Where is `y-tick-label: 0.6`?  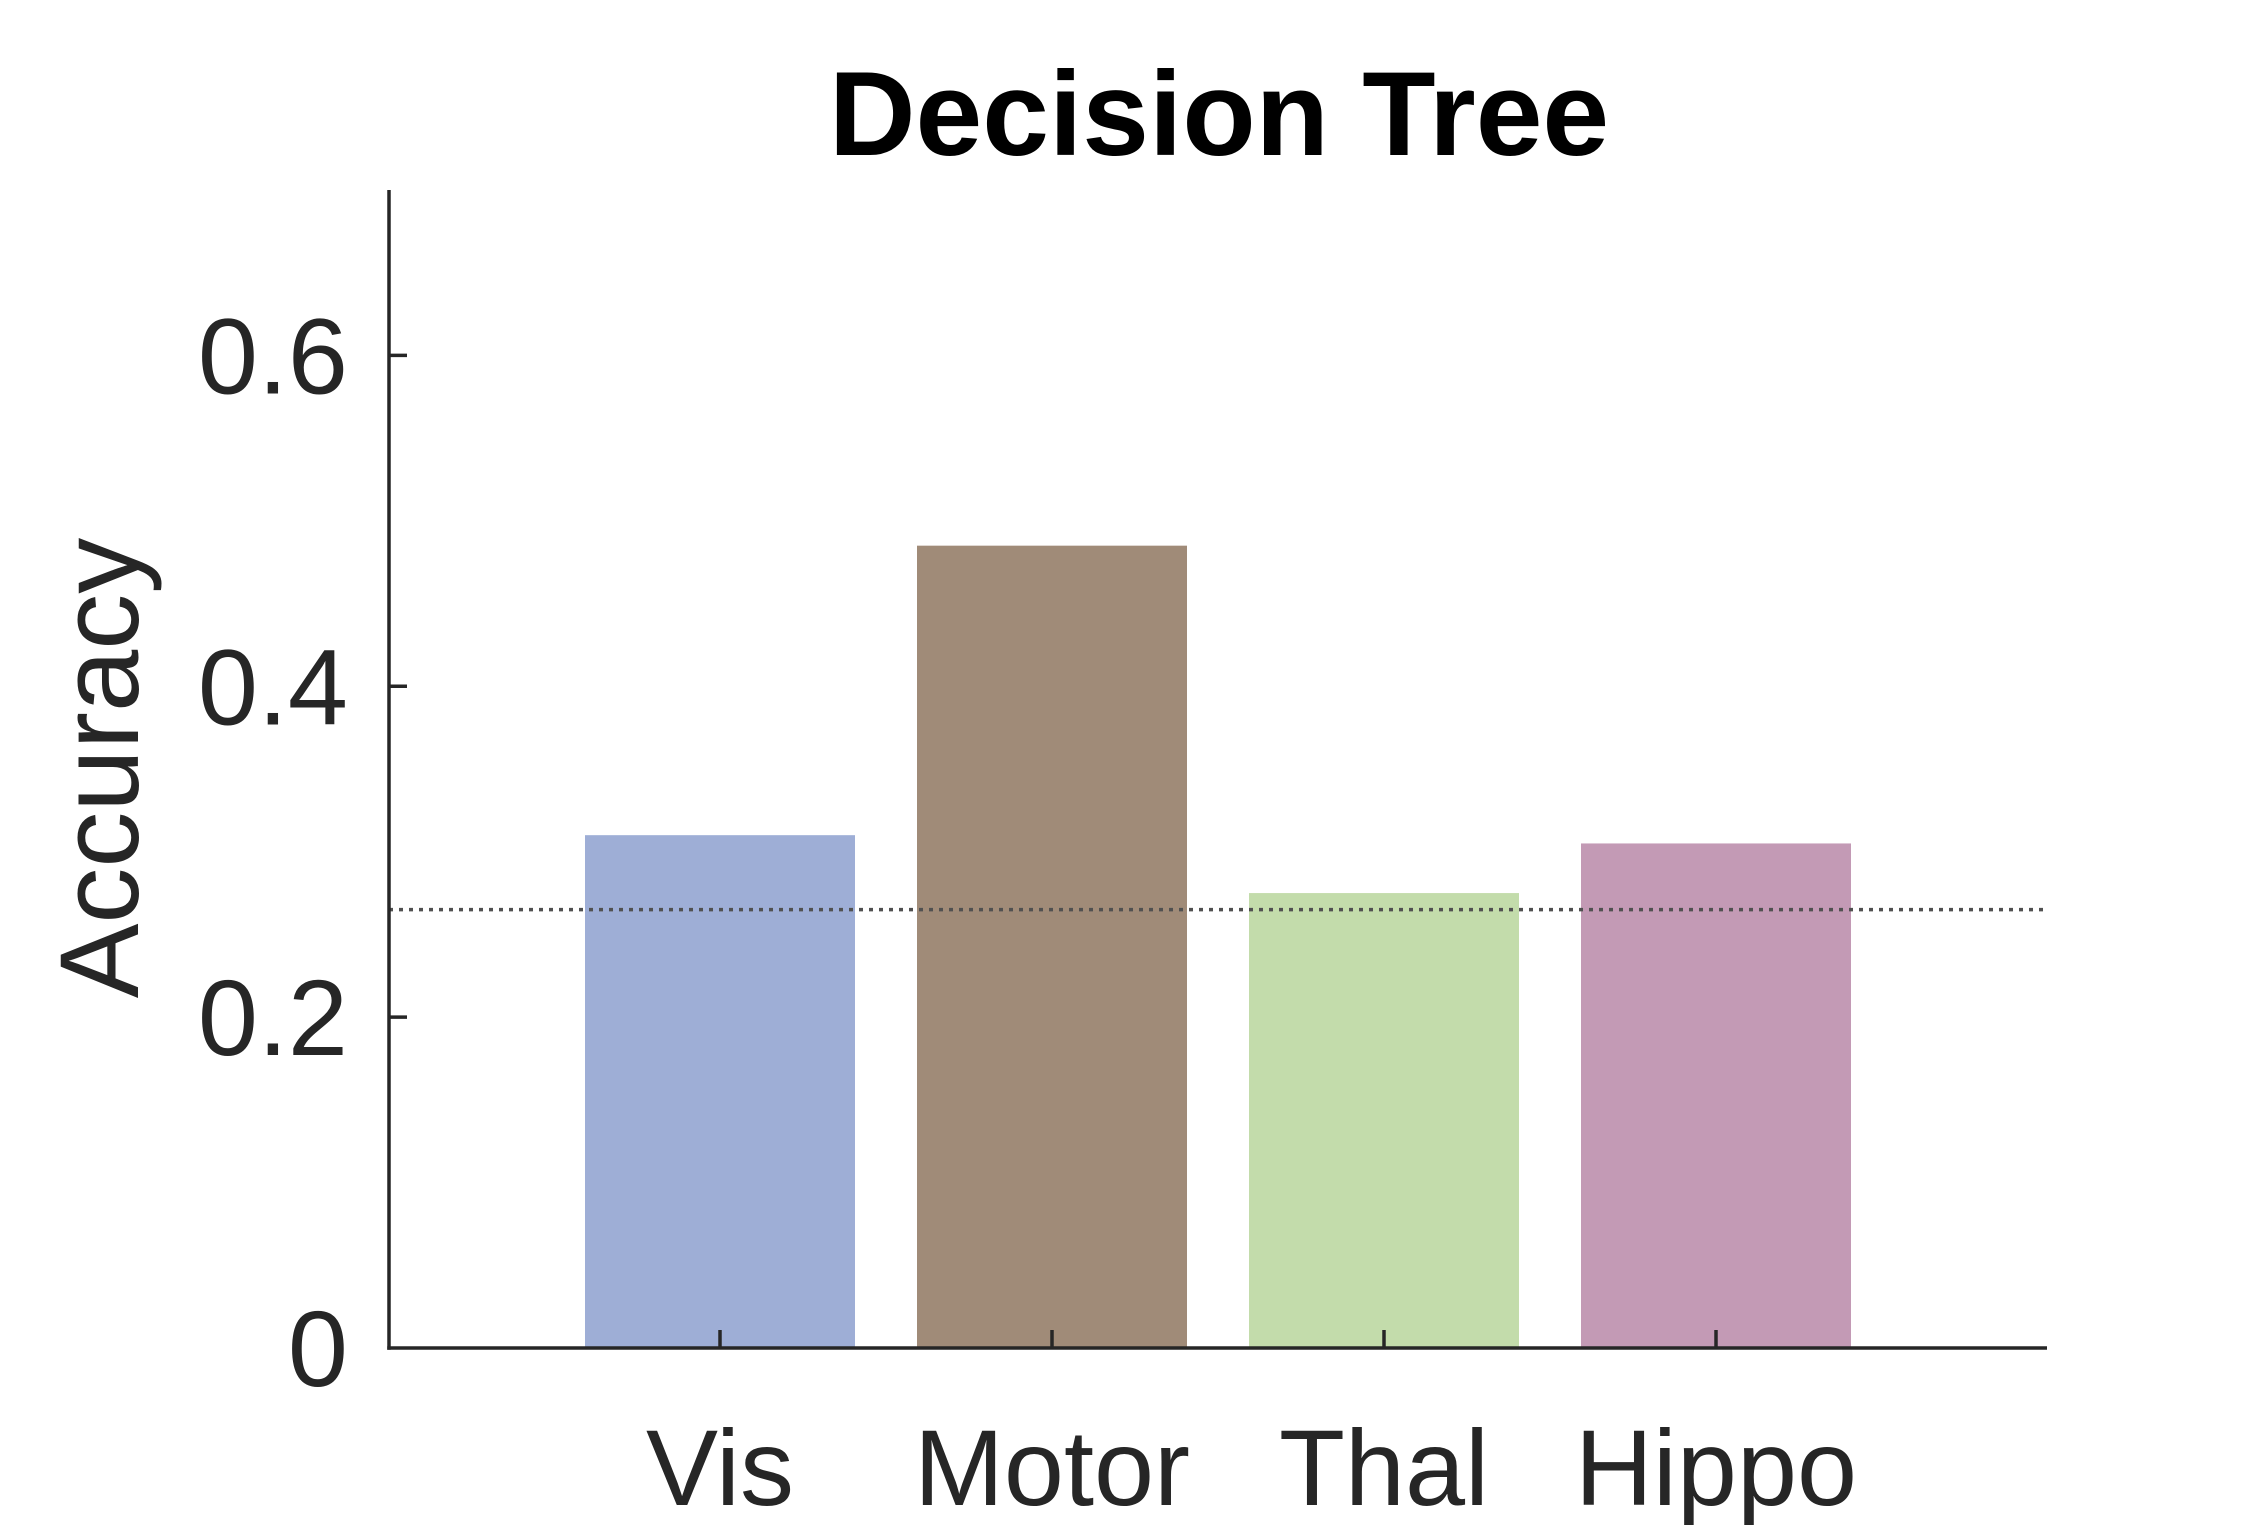 y-tick-label: 0.6 is located at coordinates (273, 355).